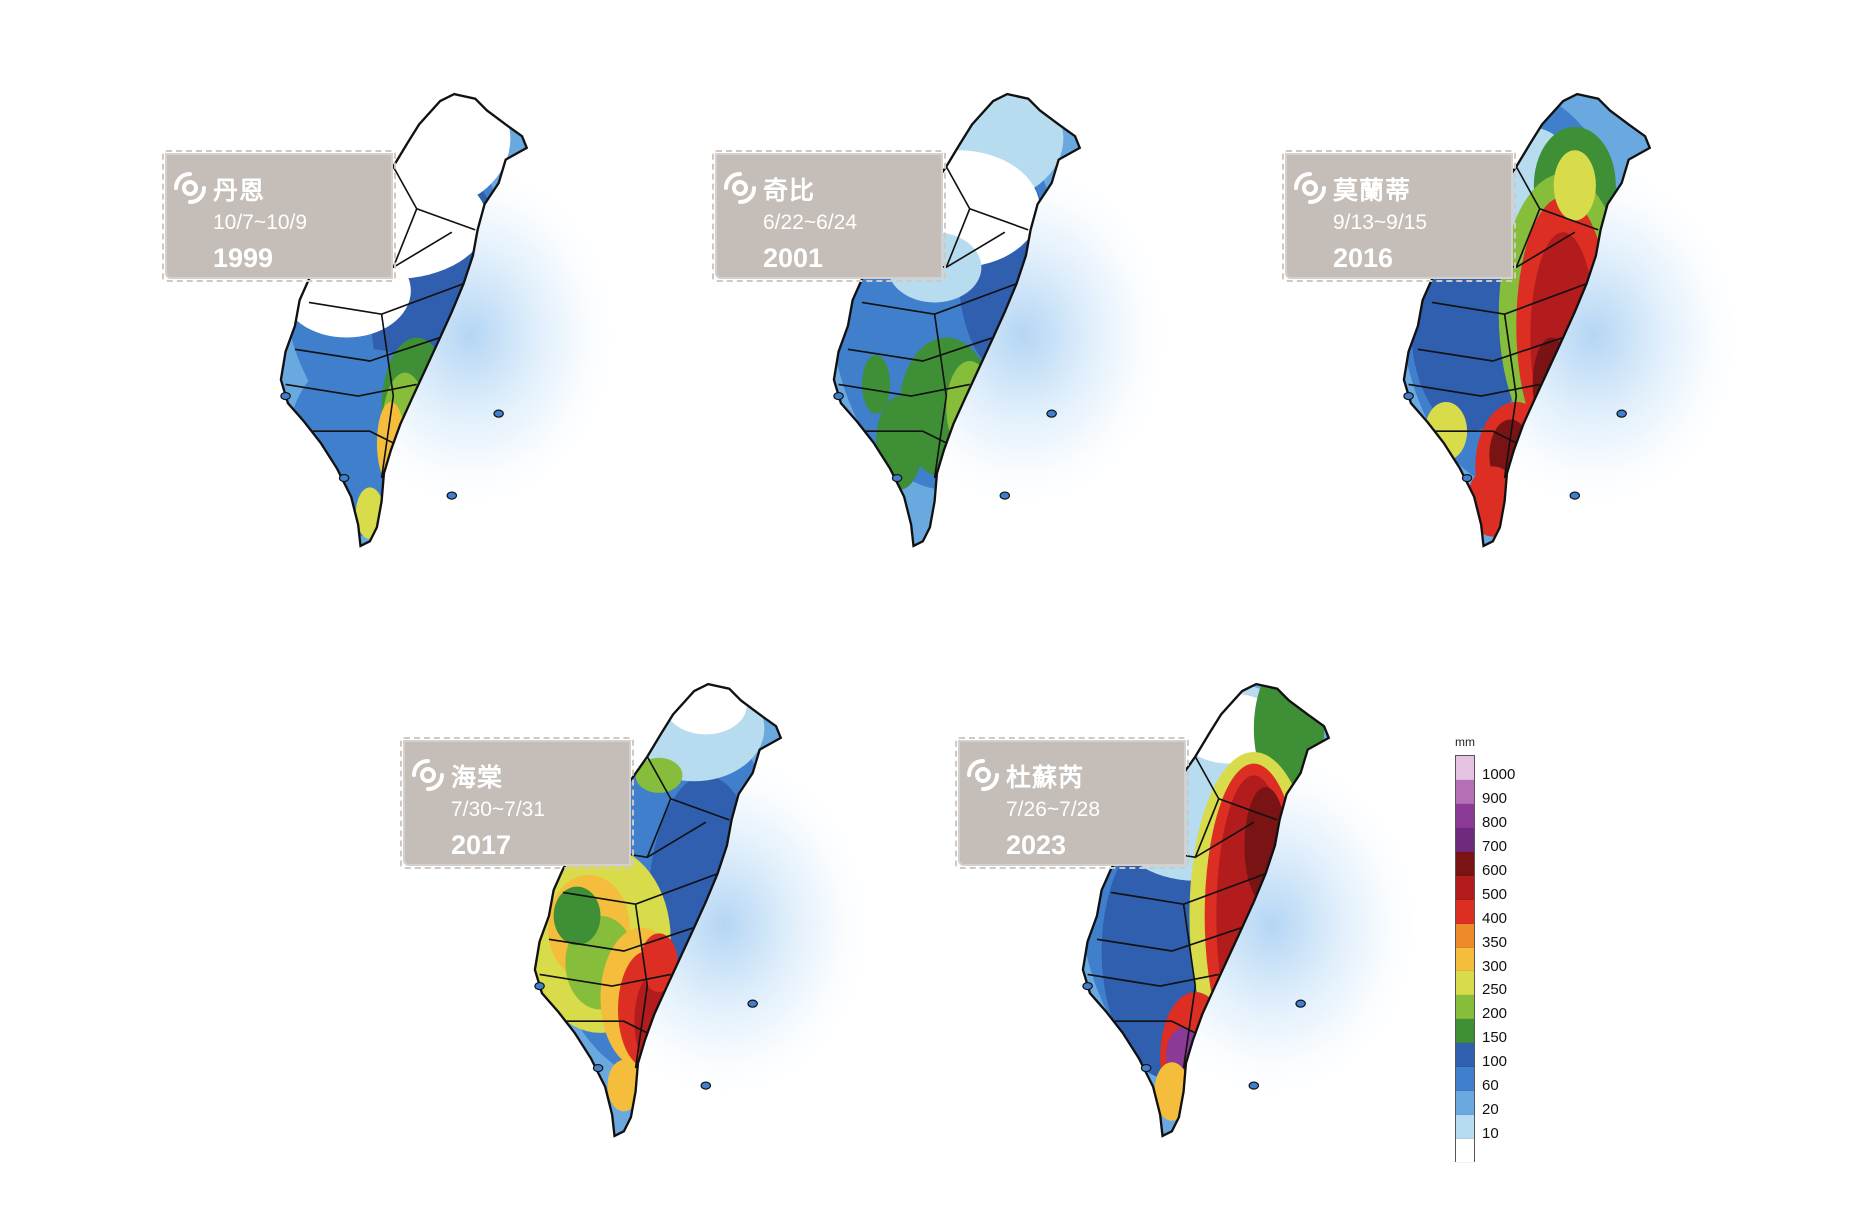 The width and height of the screenshot is (1876, 1206). Describe the element at coordinates (260, 222) in the screenshot. I see `typhoon-dates: 10/7~10/9` at that location.